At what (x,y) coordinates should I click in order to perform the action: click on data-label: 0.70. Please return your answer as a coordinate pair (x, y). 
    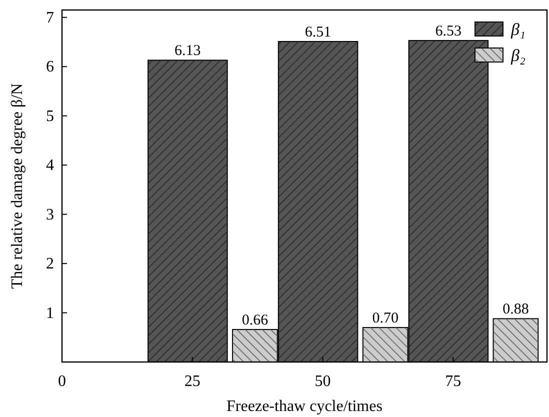
    Looking at the image, I should click on (385, 318).